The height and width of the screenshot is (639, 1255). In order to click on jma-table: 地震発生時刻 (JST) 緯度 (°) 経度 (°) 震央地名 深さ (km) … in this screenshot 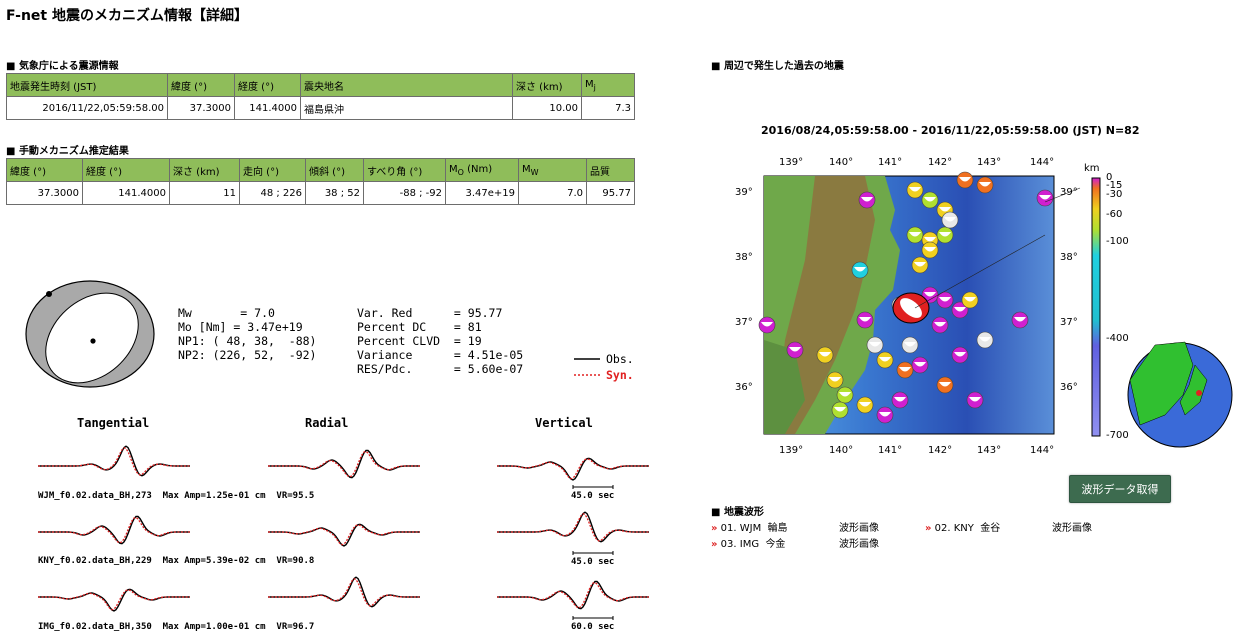, I will do `click(320, 96)`.